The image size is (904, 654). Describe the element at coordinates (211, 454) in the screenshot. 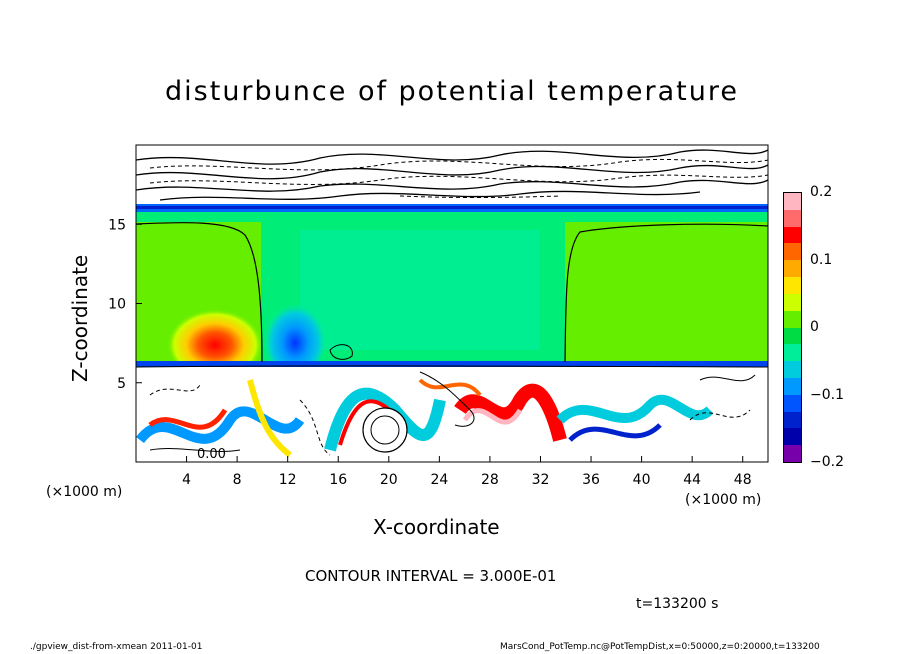

I see `contour-zero-label: 0.00` at that location.